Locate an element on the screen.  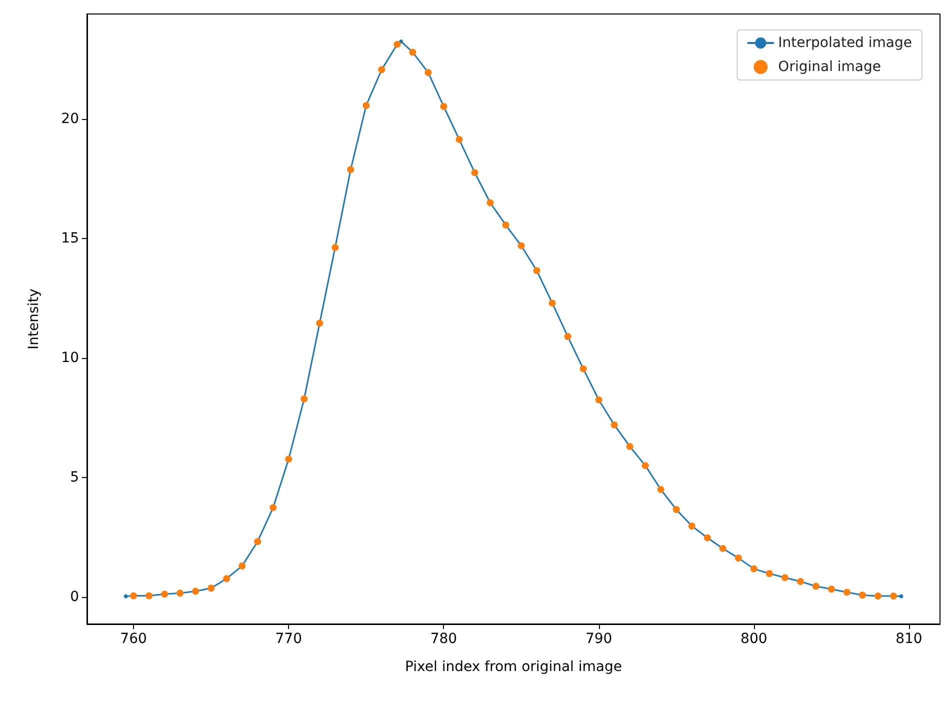
x-tick-label: 760 is located at coordinates (133, 639).